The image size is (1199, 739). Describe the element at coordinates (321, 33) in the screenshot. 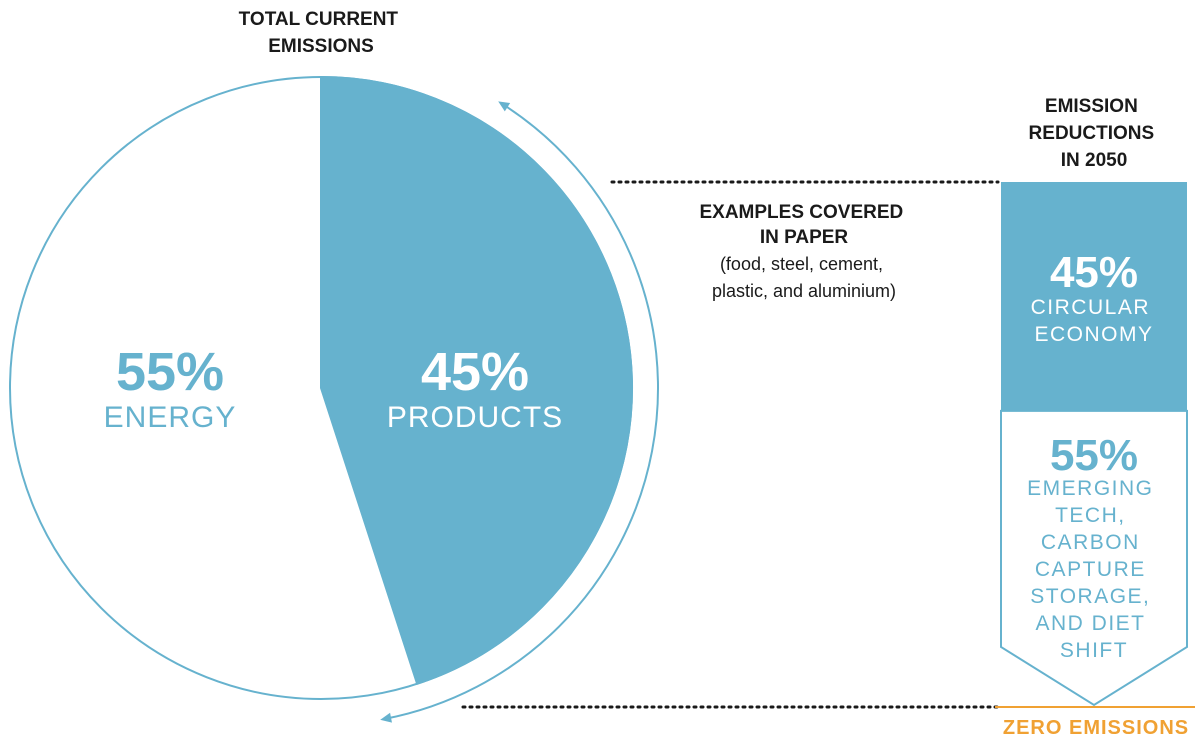

I see `pie-title: TOTAL CURRENT EMISSIONS` at that location.